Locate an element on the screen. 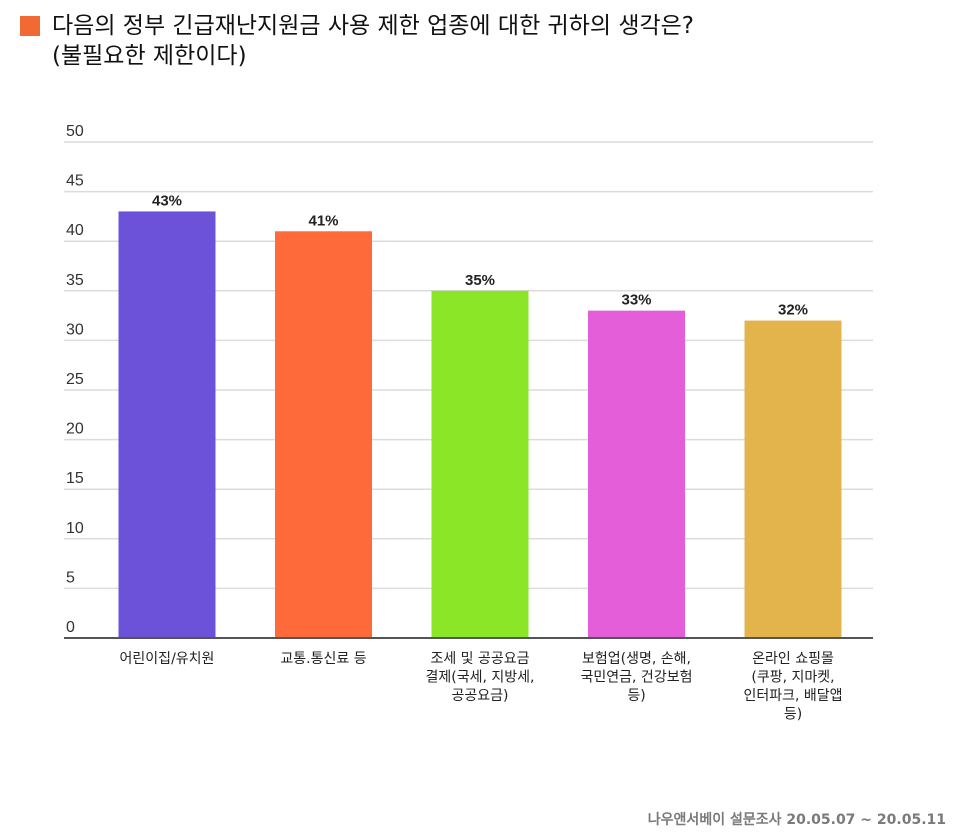  category-label: 어린이집/유치원 is located at coordinates (167, 659).